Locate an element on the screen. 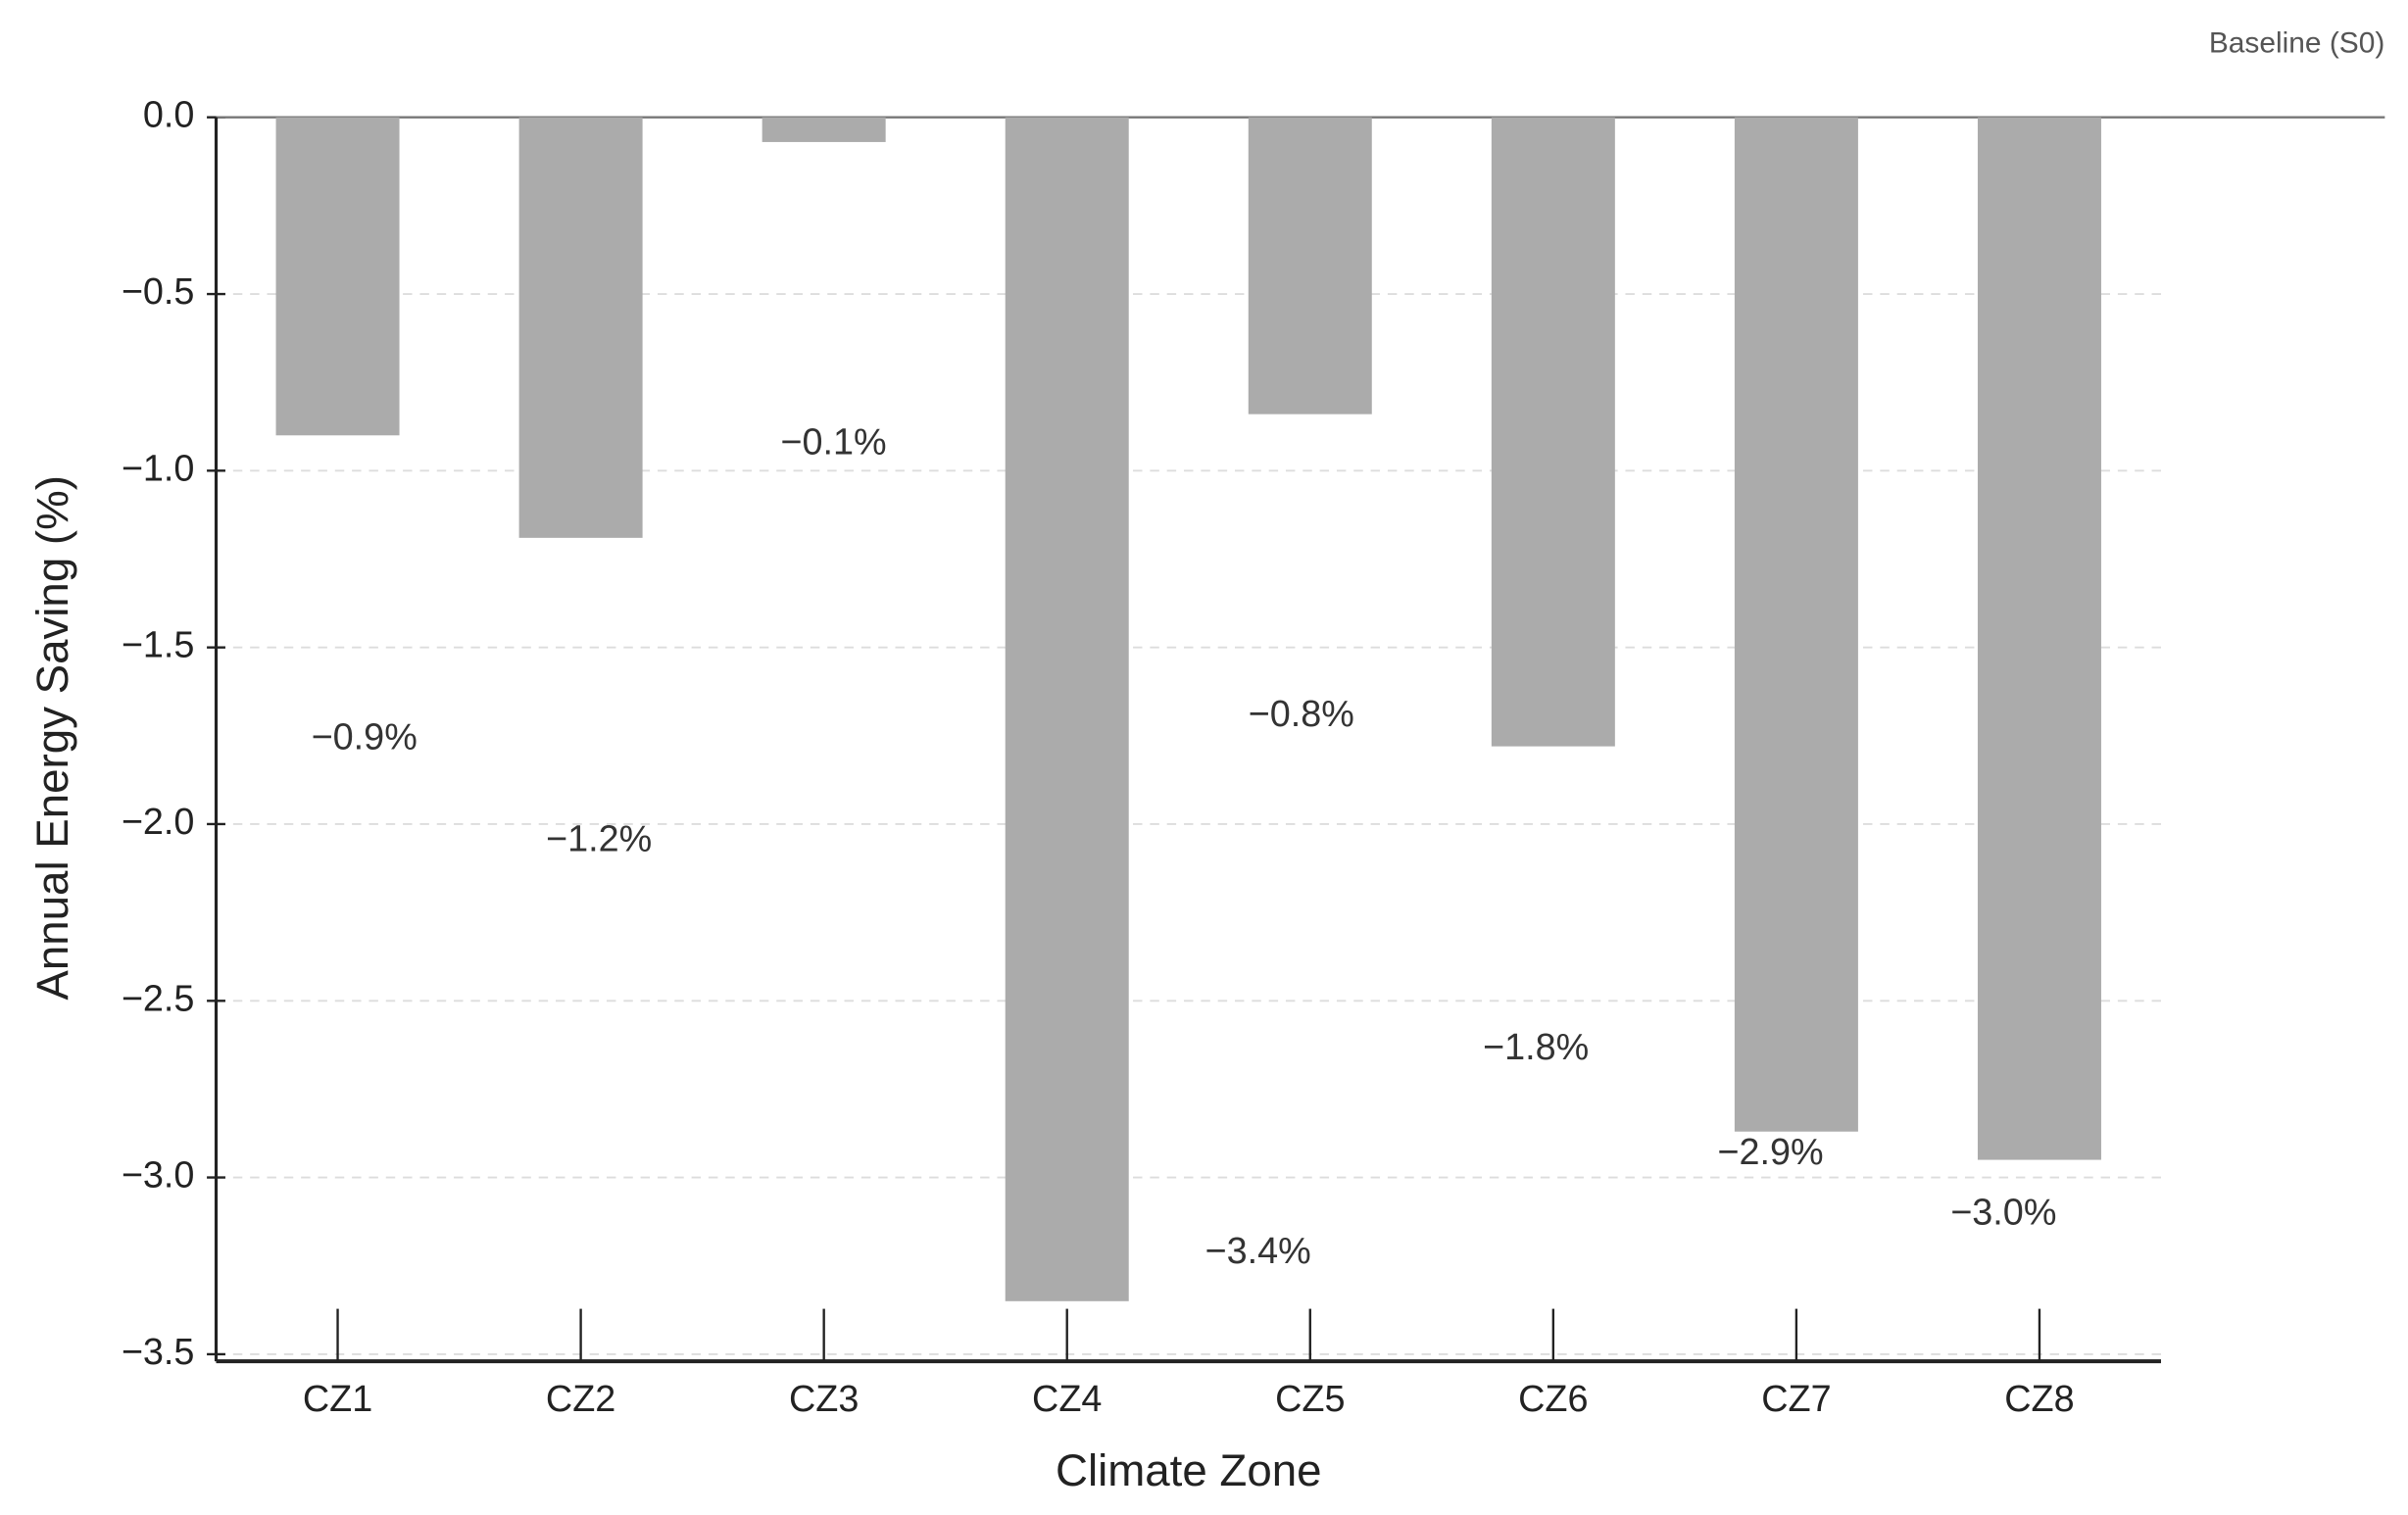 This screenshot has height=1515, width=2408. y-tick-label: −3.5 is located at coordinates (159, 1352).